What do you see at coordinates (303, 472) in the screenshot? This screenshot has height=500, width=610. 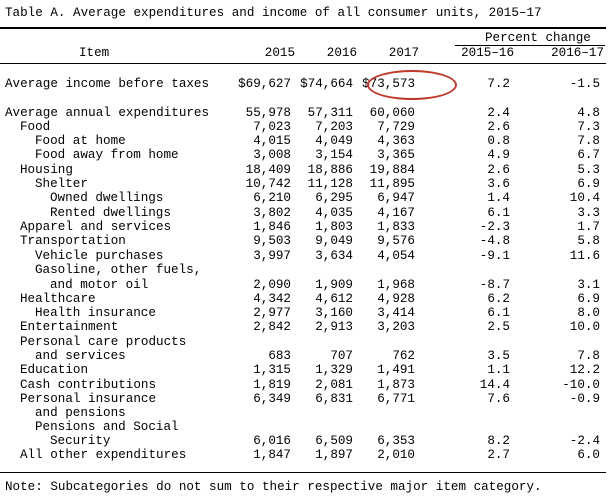 I see `bottom-rule` at bounding box center [303, 472].